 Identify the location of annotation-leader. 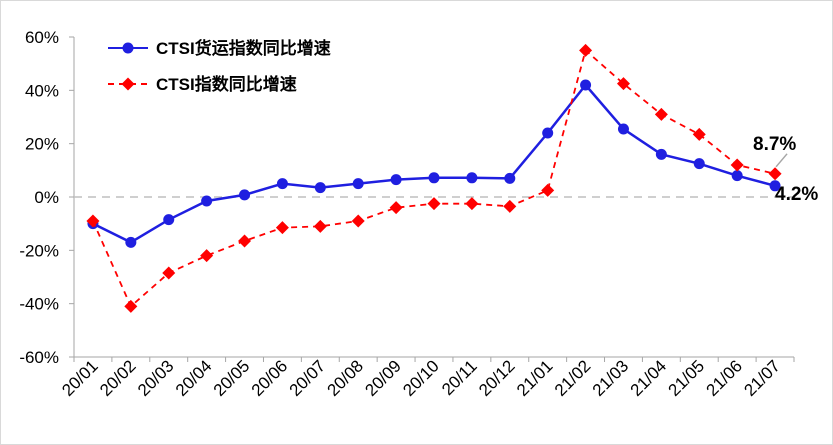
(781, 160).